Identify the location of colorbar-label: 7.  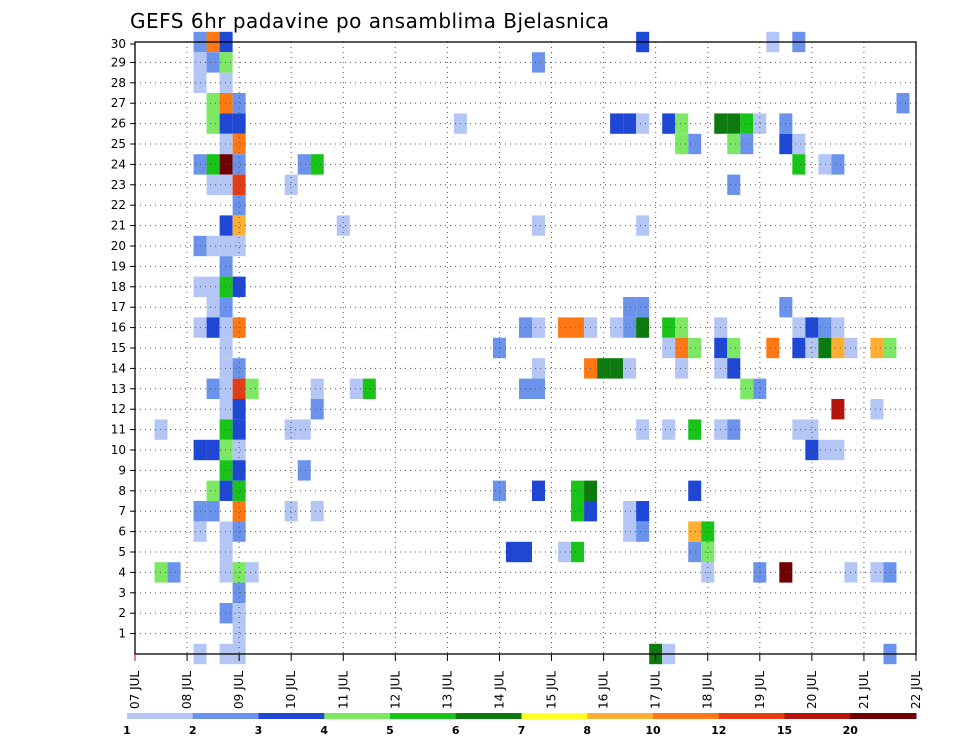
(522, 730).